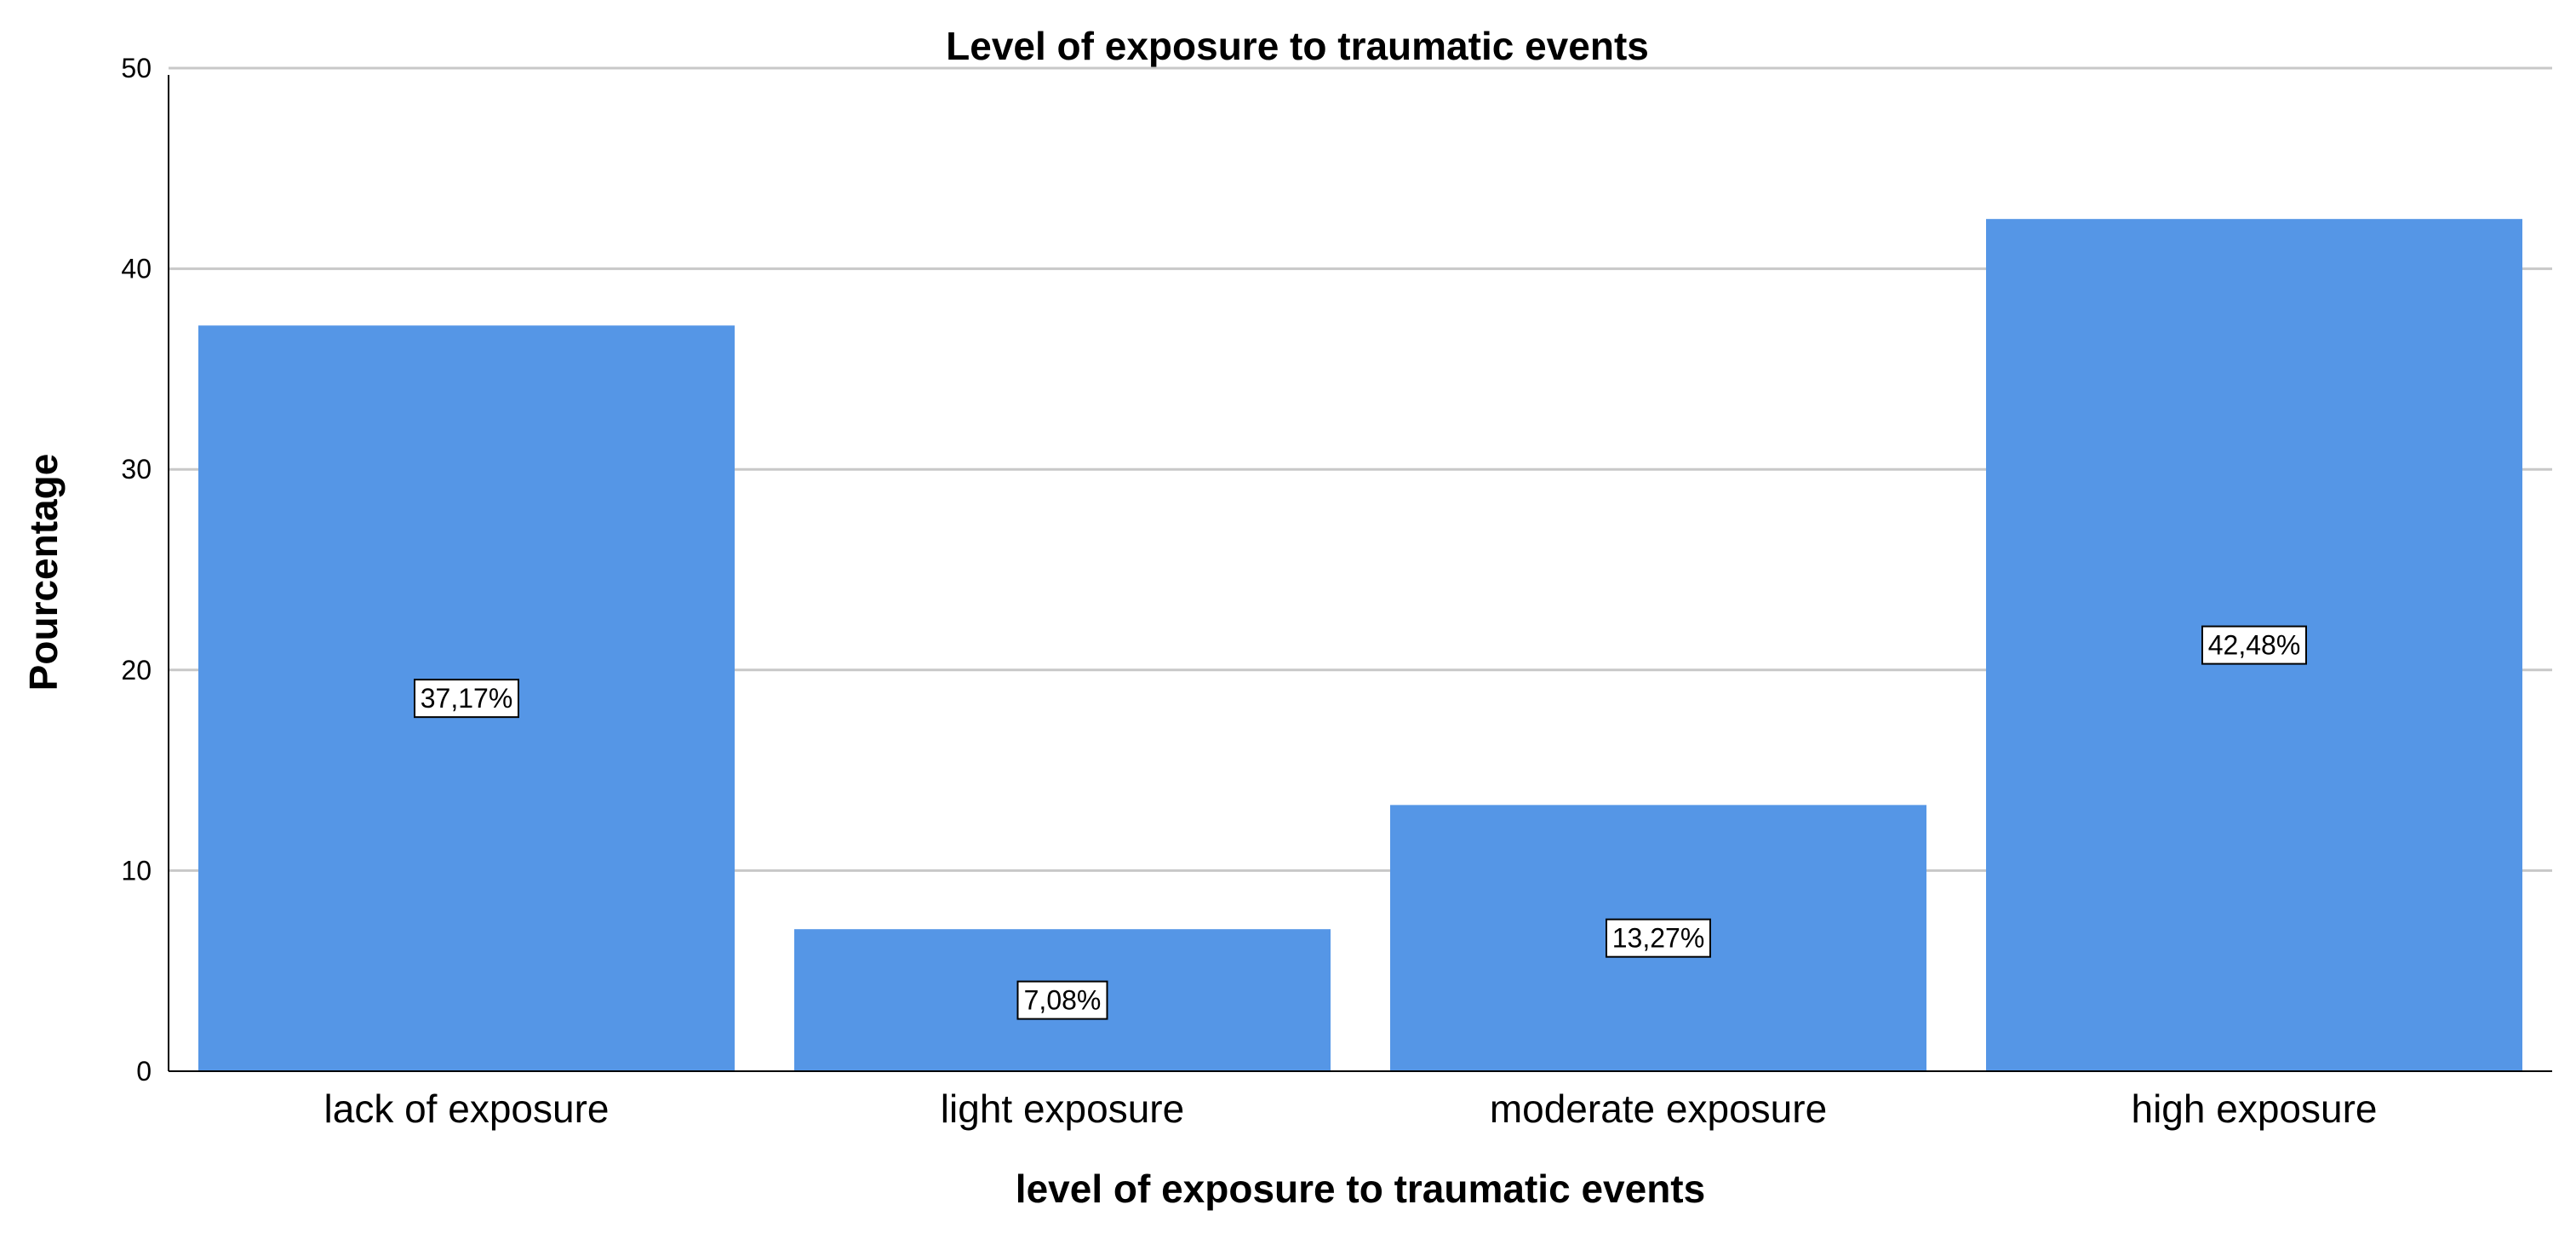  I want to click on y-axis-title: Pourcentage, so click(43, 572).